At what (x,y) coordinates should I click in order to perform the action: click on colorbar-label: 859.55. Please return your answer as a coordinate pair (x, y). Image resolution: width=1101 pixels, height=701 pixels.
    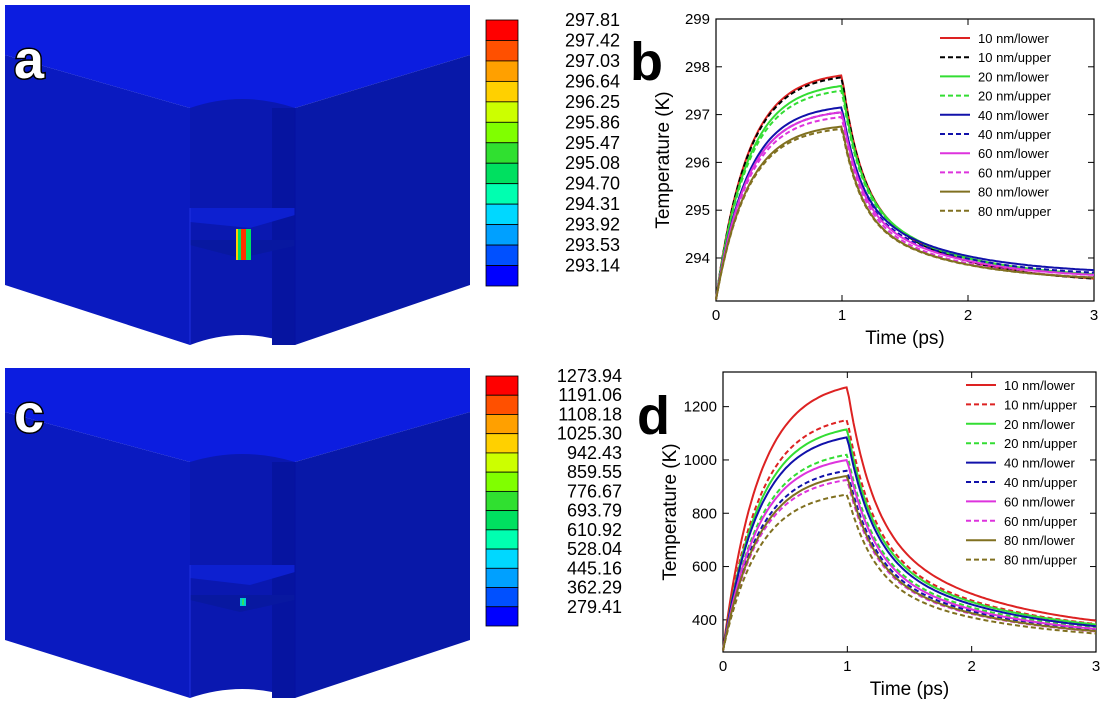
    Looking at the image, I should click on (594, 472).